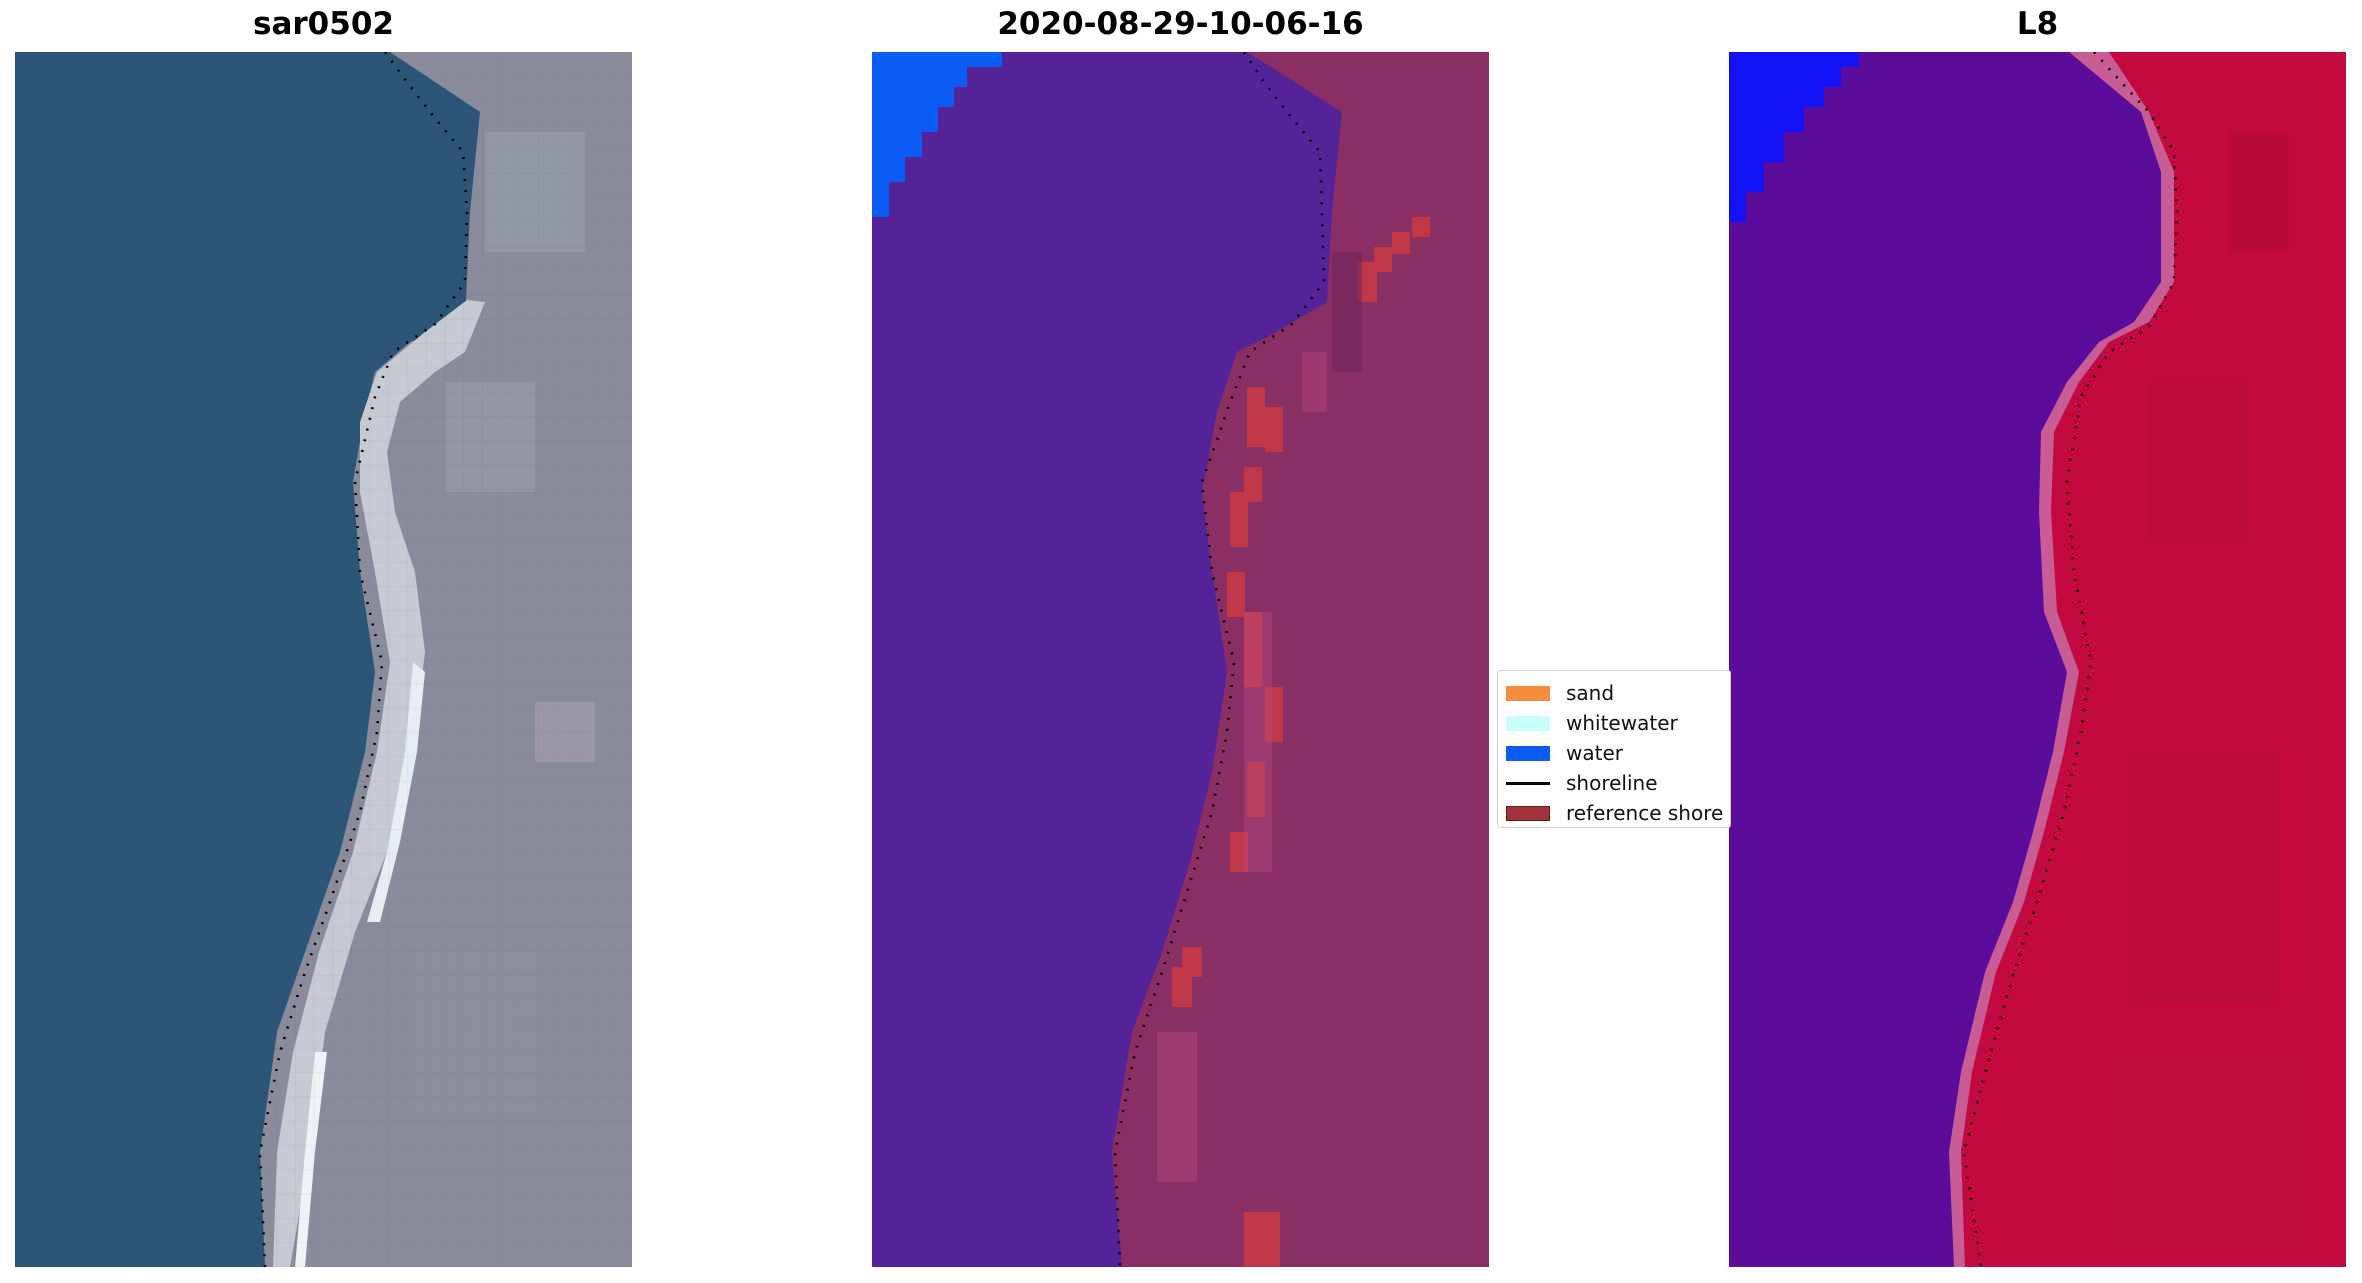  I want to click on shoreline-line-swatch, so click(1528, 783).